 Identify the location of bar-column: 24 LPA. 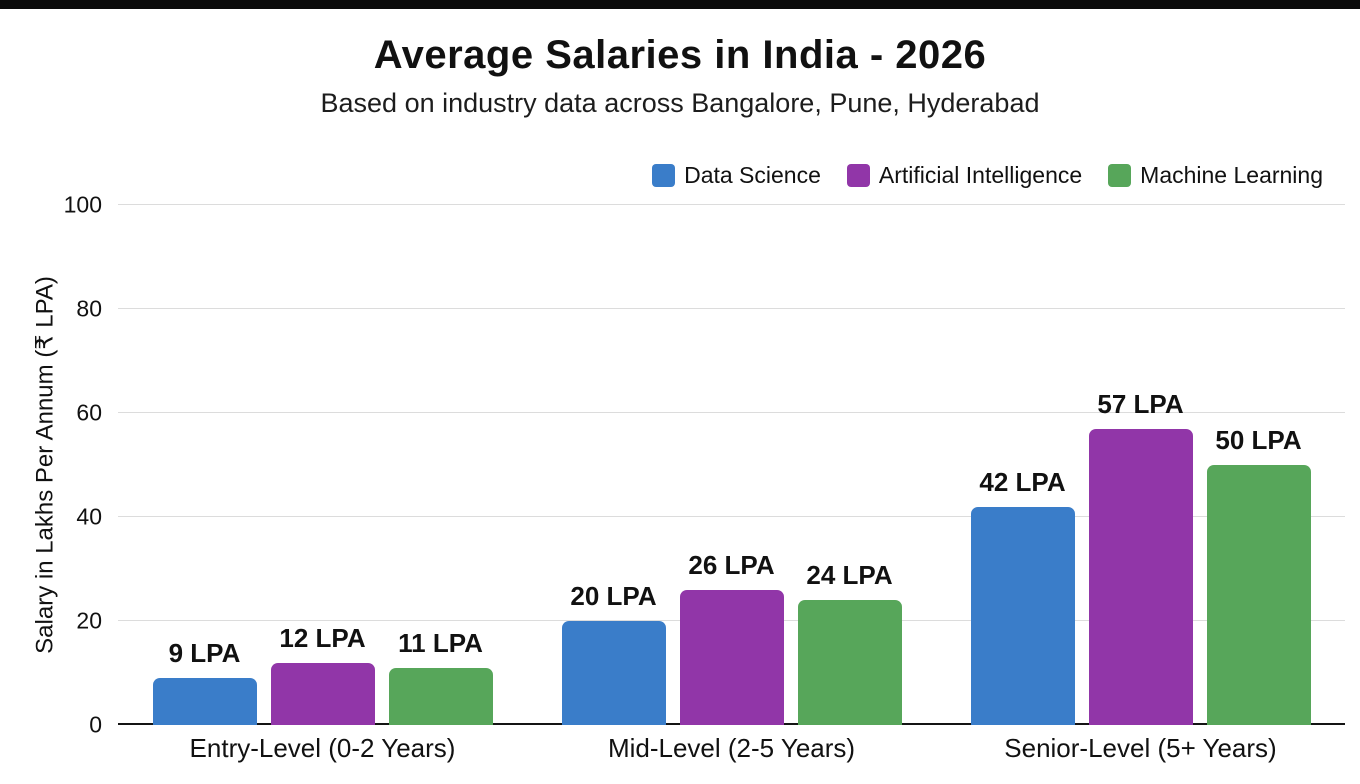
(849, 465).